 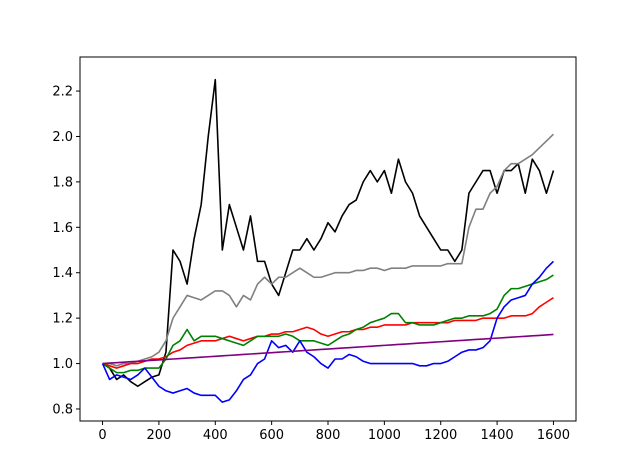 What do you see at coordinates (328, 435) in the screenshot?
I see `x-tick-label: 800` at bounding box center [328, 435].